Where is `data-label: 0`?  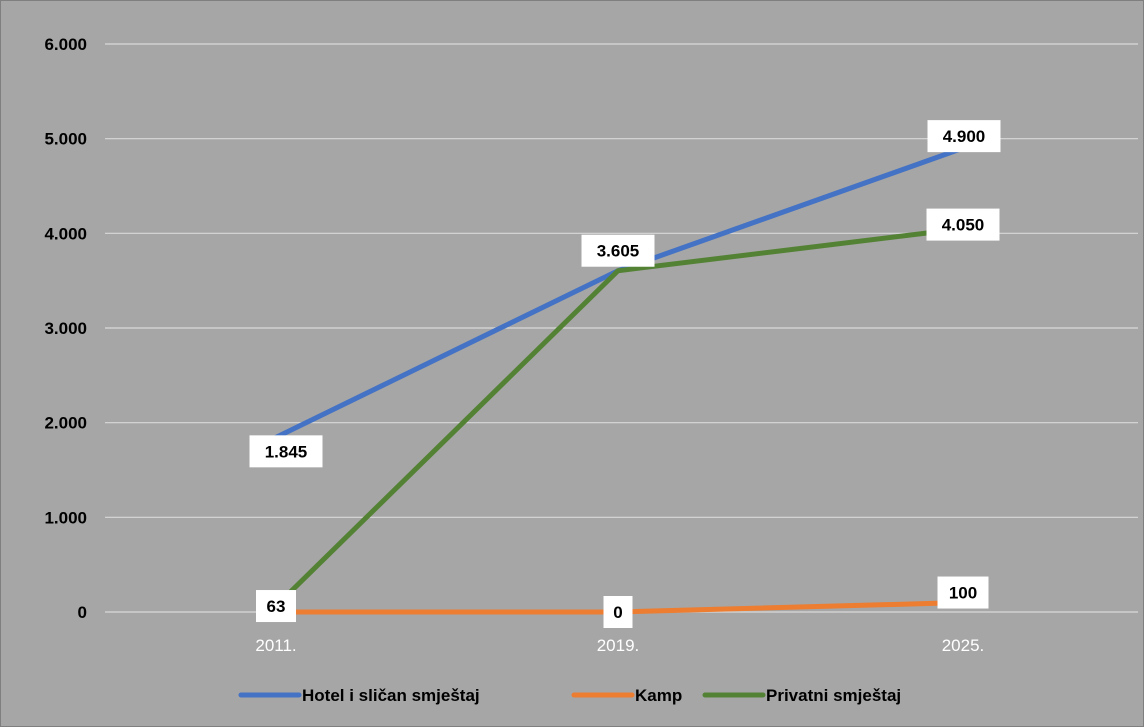
data-label: 0 is located at coordinates (617, 612).